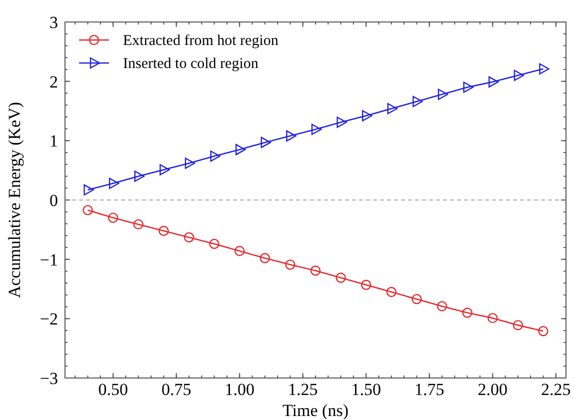  What do you see at coordinates (366, 389) in the screenshot?
I see `x-tick-label: 1.50` at bounding box center [366, 389].